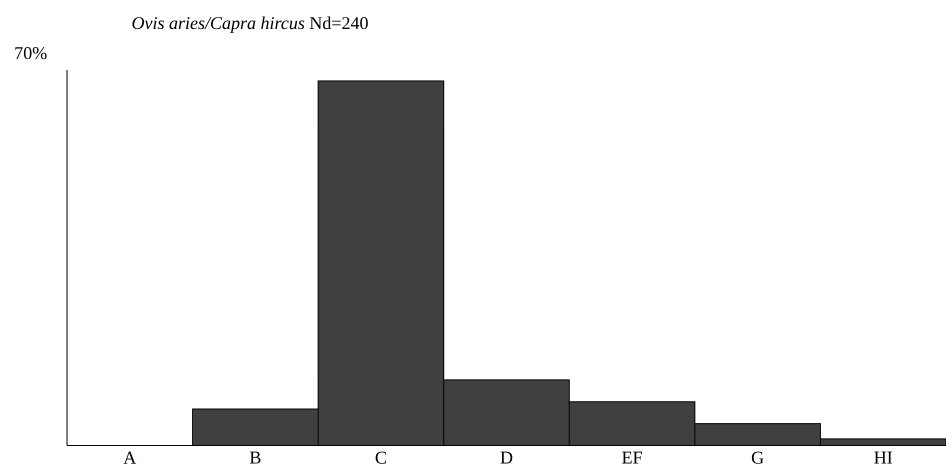  What do you see at coordinates (31, 53) in the screenshot?
I see `text: 70%` at bounding box center [31, 53].